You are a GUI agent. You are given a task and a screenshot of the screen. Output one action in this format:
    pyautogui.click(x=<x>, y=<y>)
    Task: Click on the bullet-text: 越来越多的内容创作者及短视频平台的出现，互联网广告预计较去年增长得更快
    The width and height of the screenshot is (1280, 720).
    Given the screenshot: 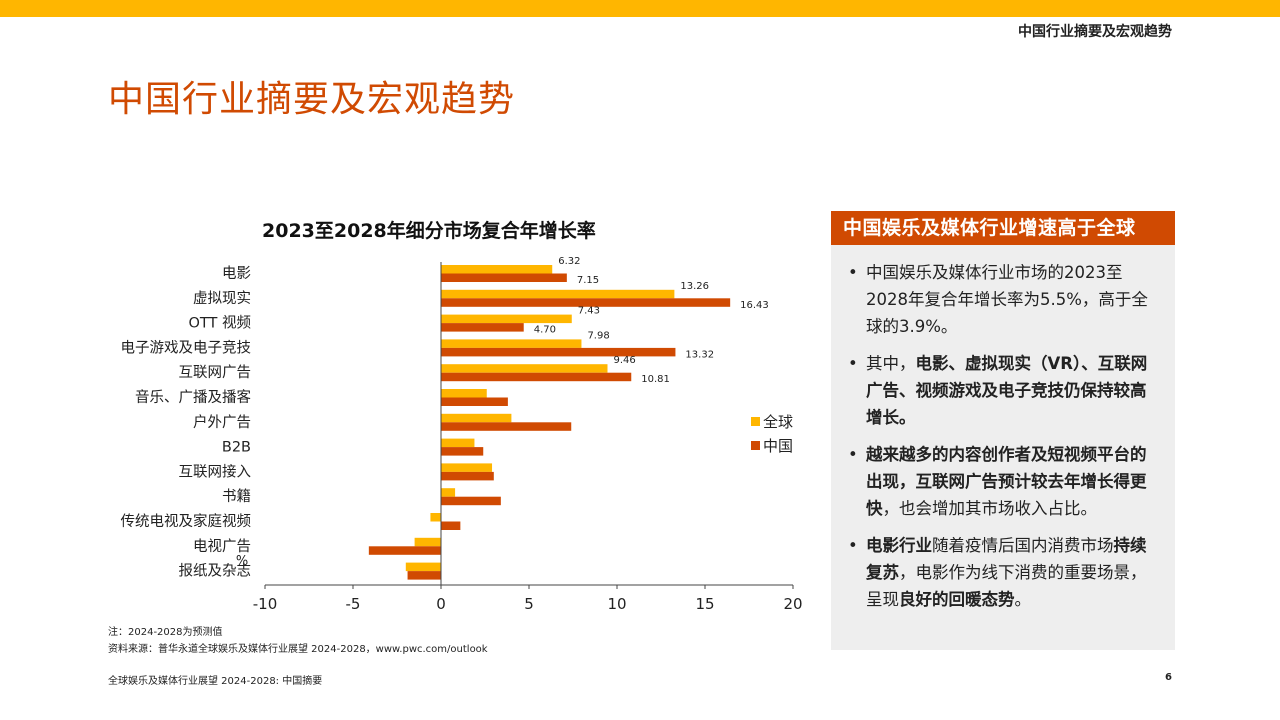 What is the action you would take?
    pyautogui.click(x=1006, y=481)
    